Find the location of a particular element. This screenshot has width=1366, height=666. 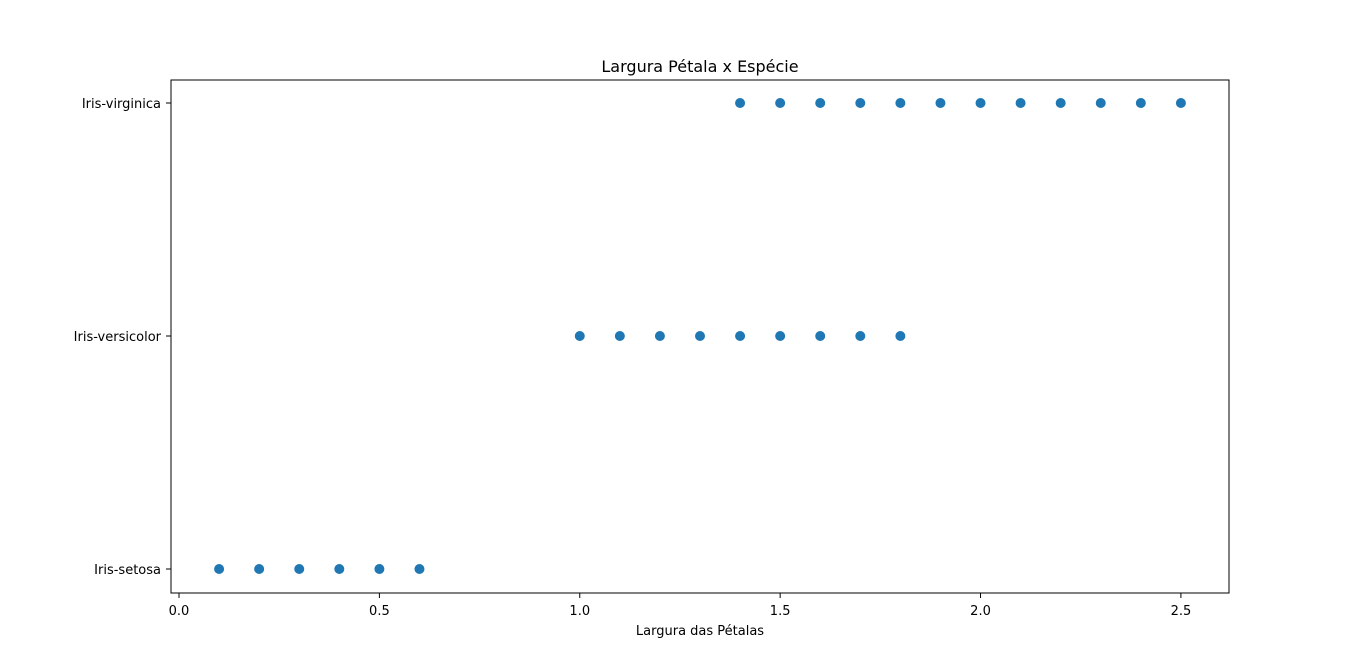

x-tick-label: 0.5 is located at coordinates (379, 611).